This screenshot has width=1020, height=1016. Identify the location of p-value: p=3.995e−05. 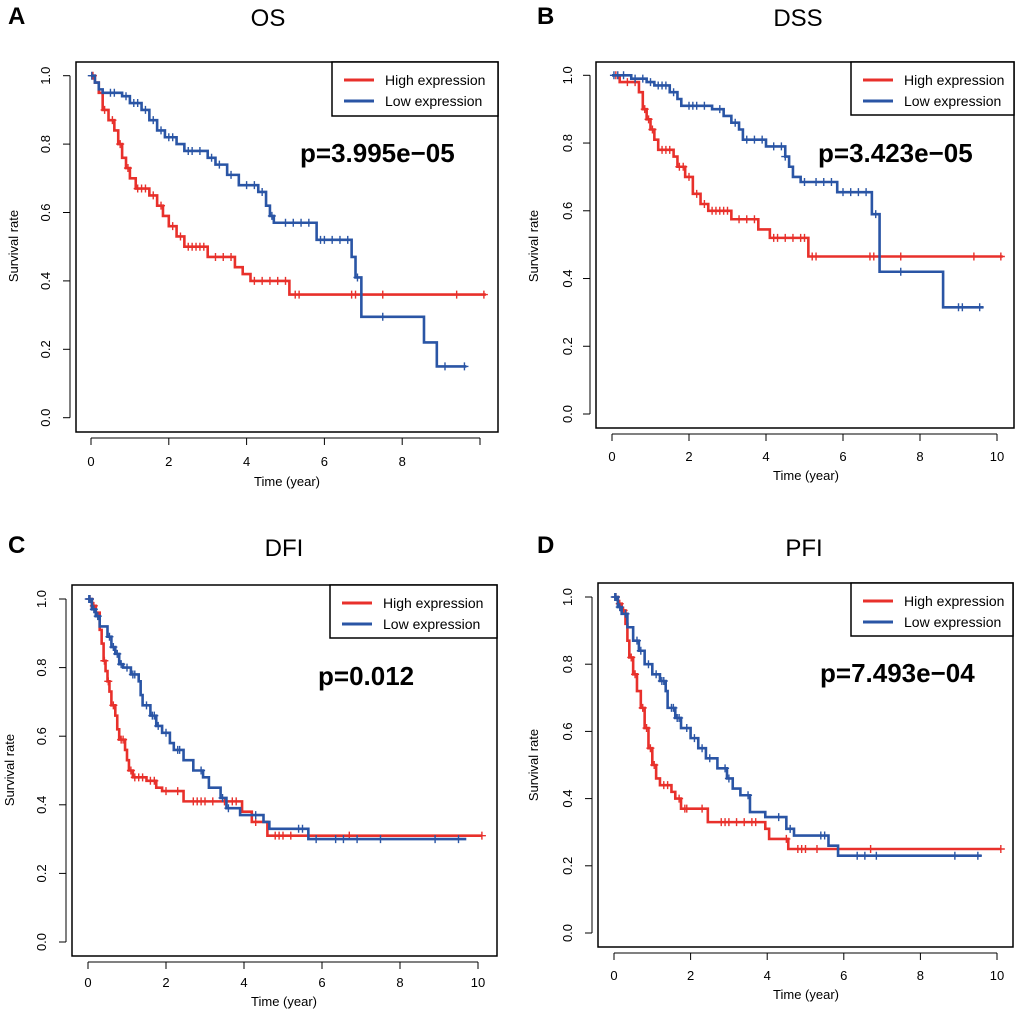
(377, 153).